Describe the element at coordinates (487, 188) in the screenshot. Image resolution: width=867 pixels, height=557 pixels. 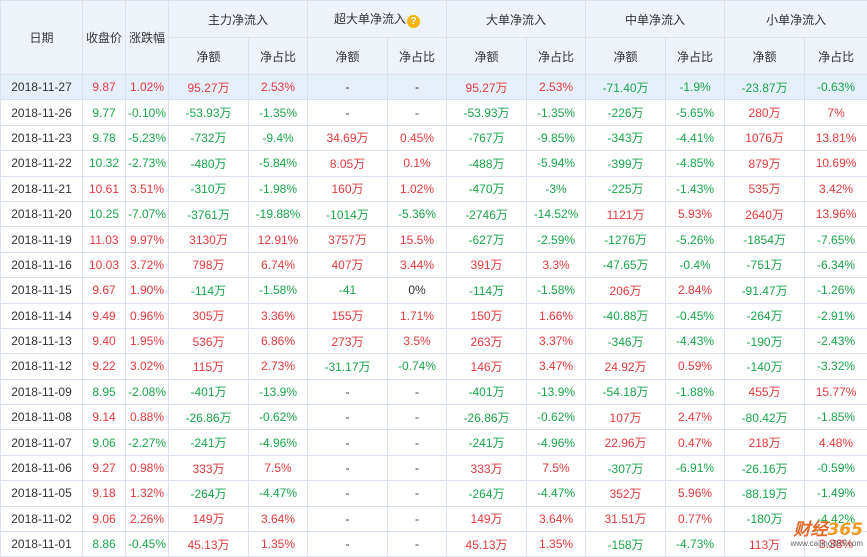
I see `net-amount-cell: -470万` at that location.